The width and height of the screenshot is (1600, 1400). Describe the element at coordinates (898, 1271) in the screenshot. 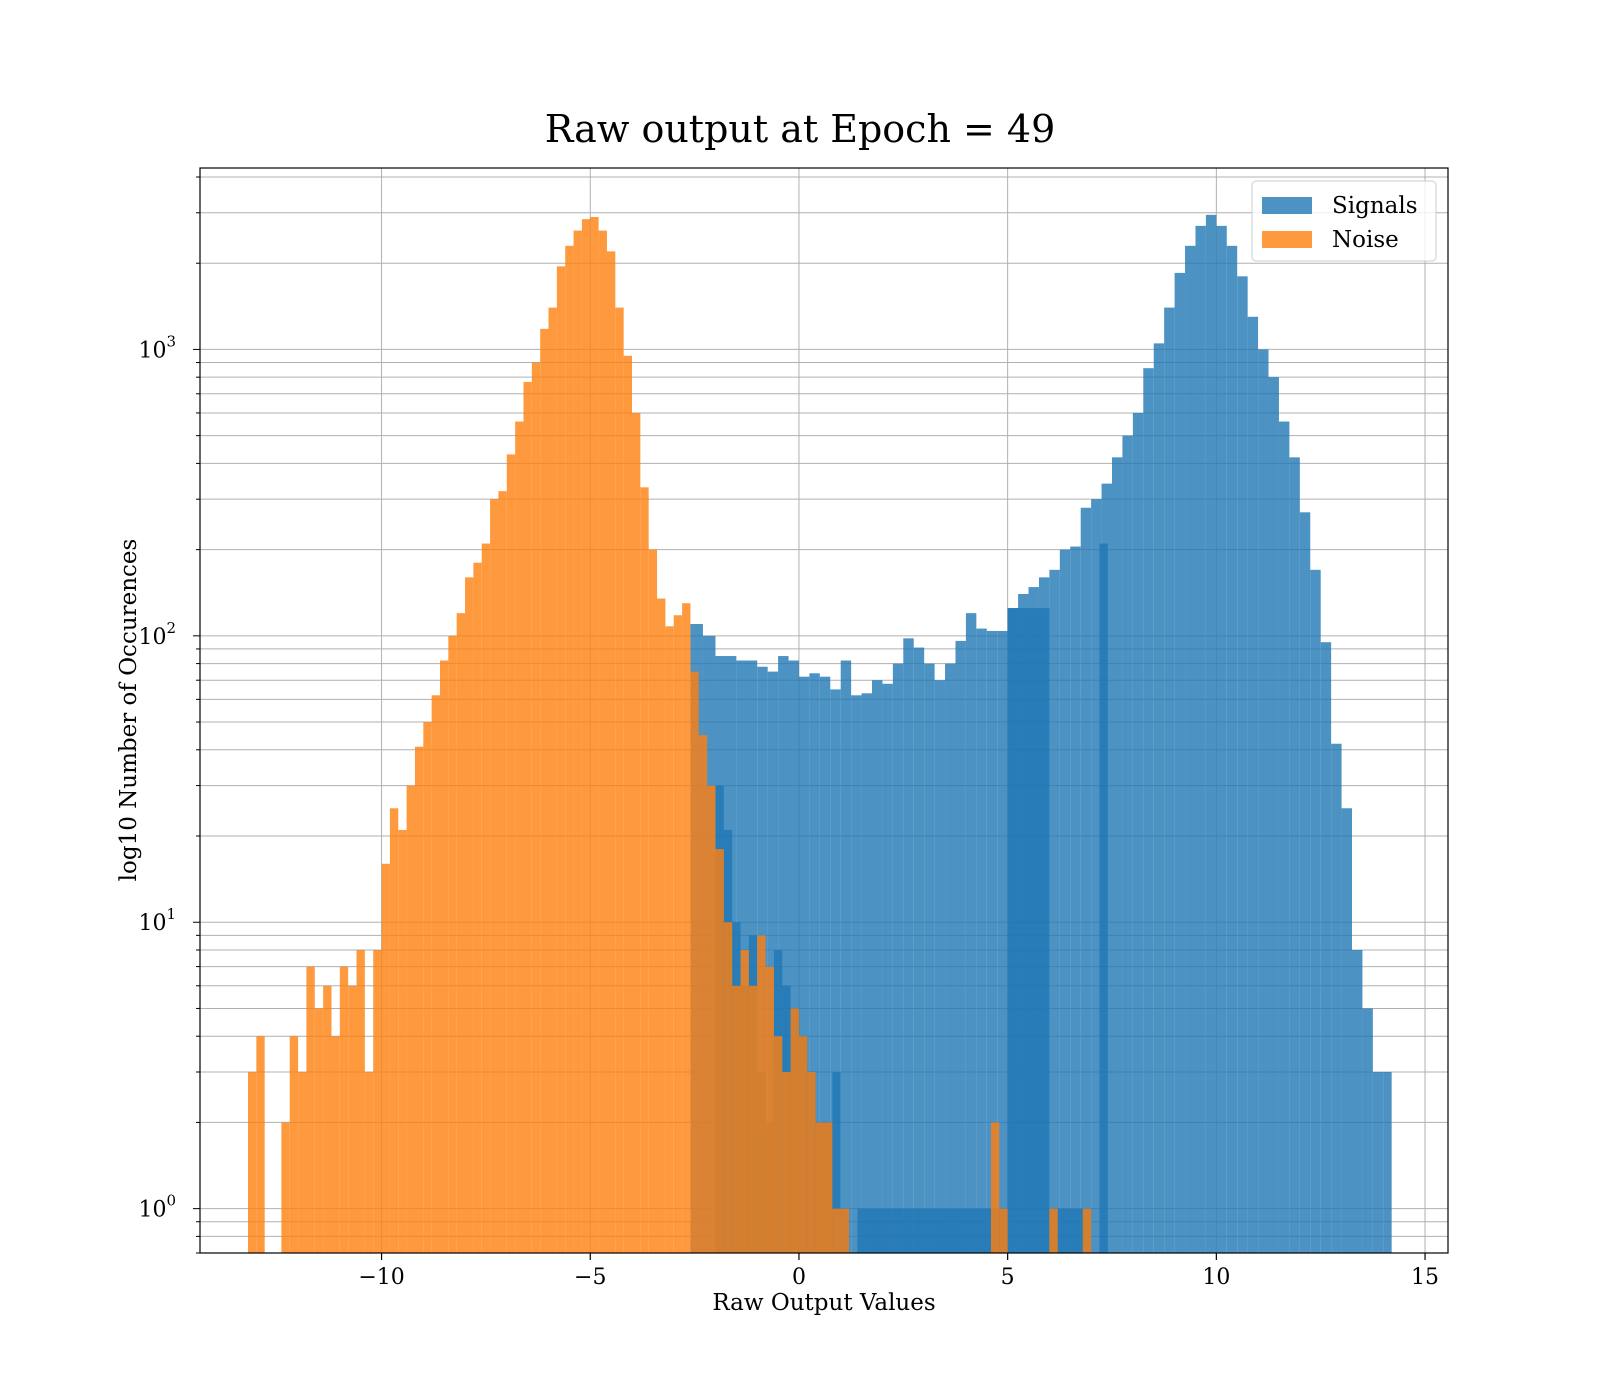

I see `x-axis-ticks: −10 −5 0 5 10 15` at that location.